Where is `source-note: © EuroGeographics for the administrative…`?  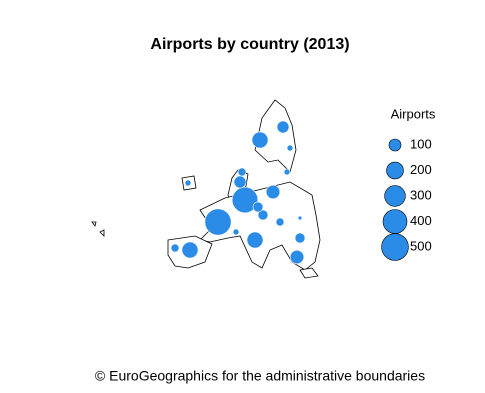
source-note: © EuroGeographics for the administrative… is located at coordinates (260, 376).